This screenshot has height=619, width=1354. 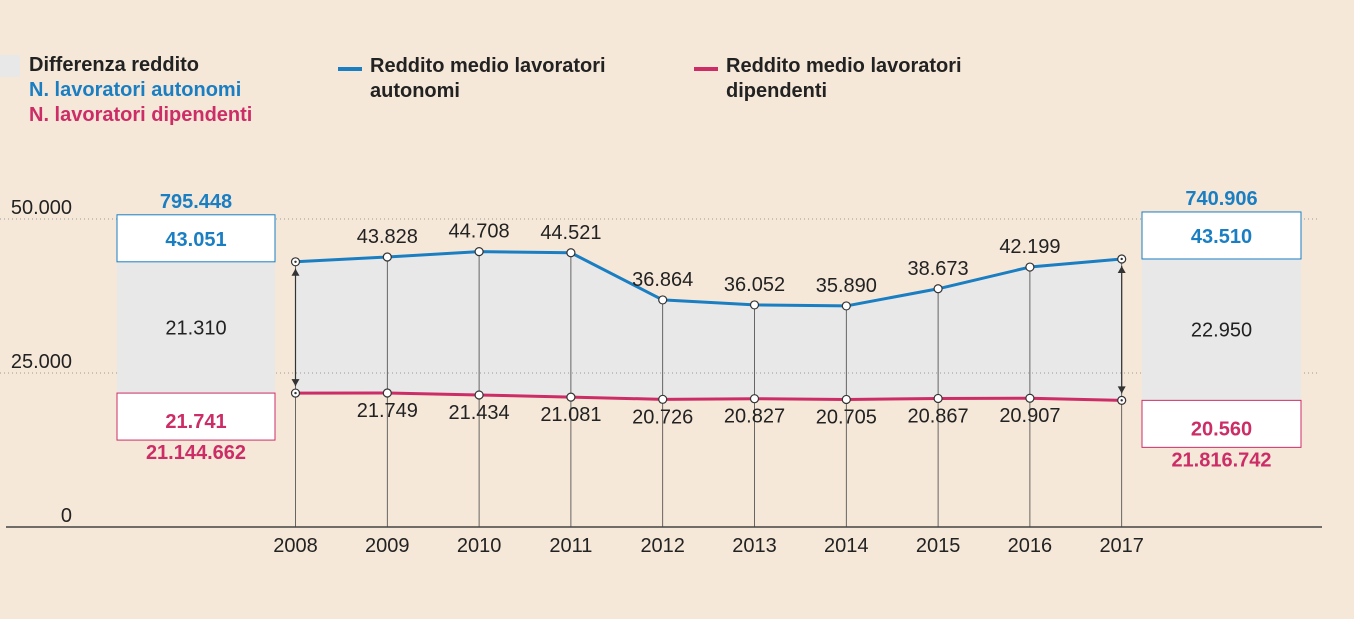 What do you see at coordinates (708, 326) in the screenshot?
I see `difference-band` at bounding box center [708, 326].